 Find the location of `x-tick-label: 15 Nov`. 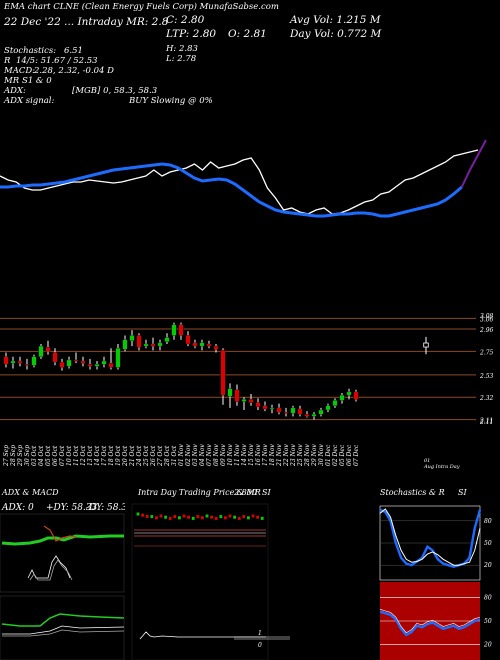

x-tick-label: 15 Nov is located at coordinates (251, 455).